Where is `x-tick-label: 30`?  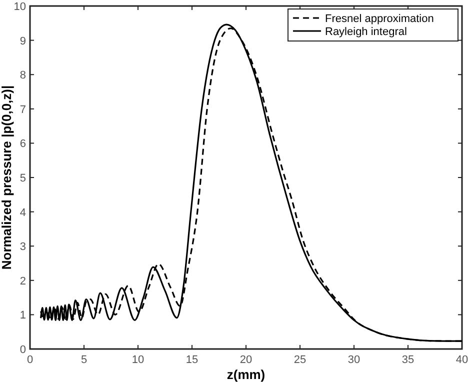
x-tick-label: 30 is located at coordinates (354, 360).